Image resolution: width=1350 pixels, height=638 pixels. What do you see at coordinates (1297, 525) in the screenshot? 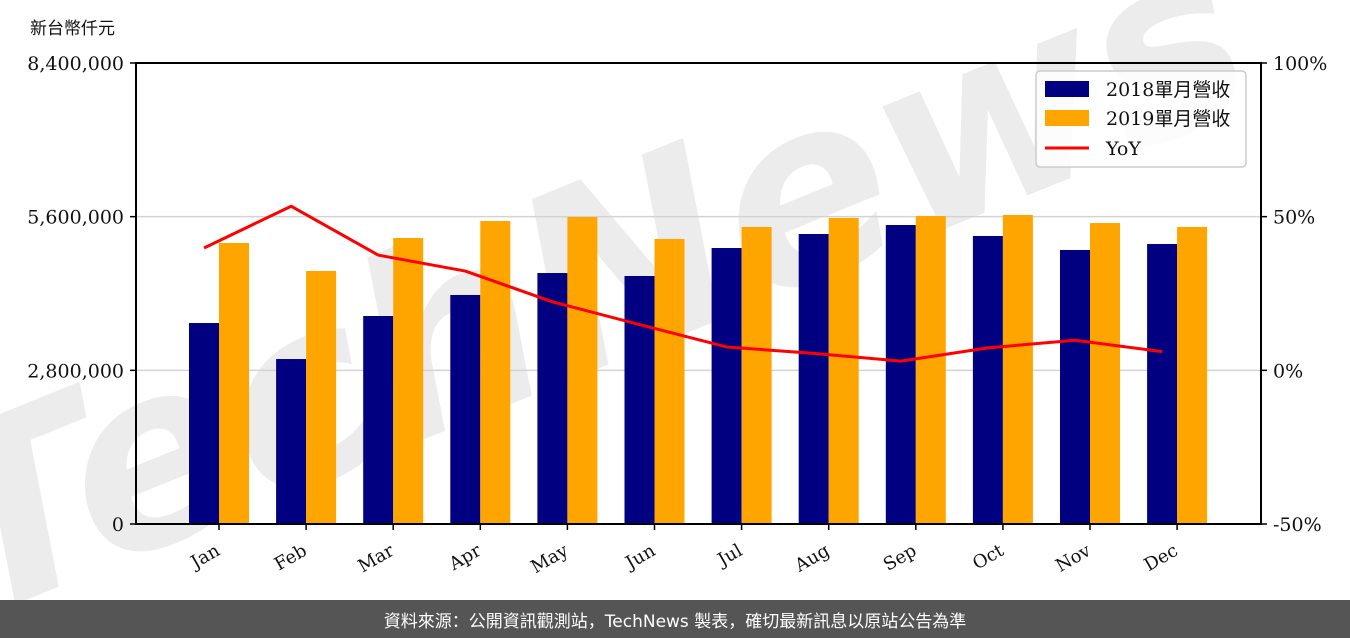
I see `y-right-tick-label: -50%` at bounding box center [1297, 525].